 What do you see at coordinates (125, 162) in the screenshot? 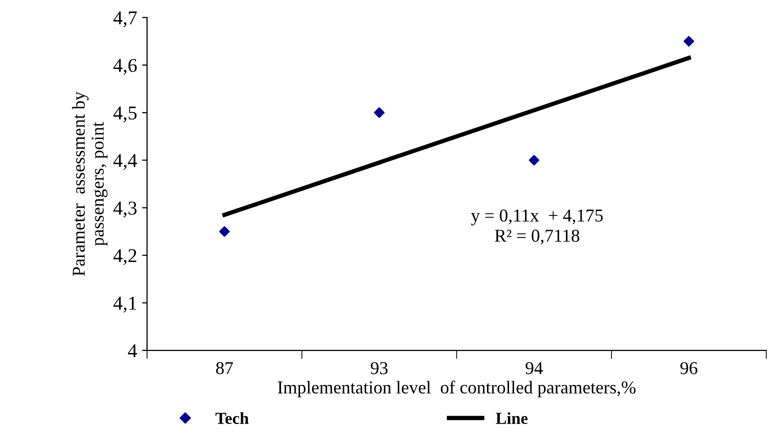
I see `y-tick-label: 4,4` at bounding box center [125, 162].